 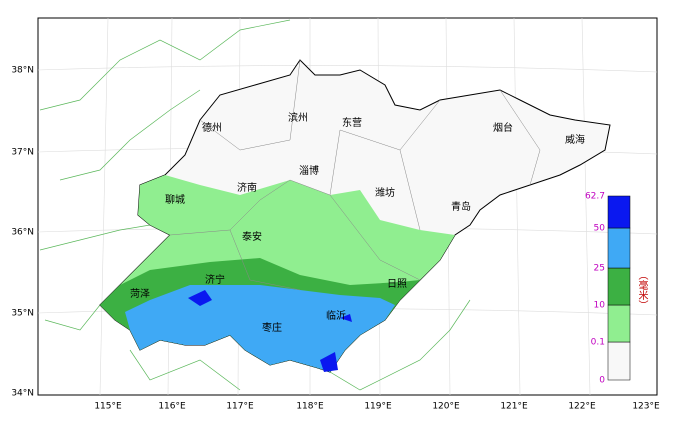 What do you see at coordinates (514, 407) in the screenshot?
I see `lon-label: 121°E` at bounding box center [514, 407].